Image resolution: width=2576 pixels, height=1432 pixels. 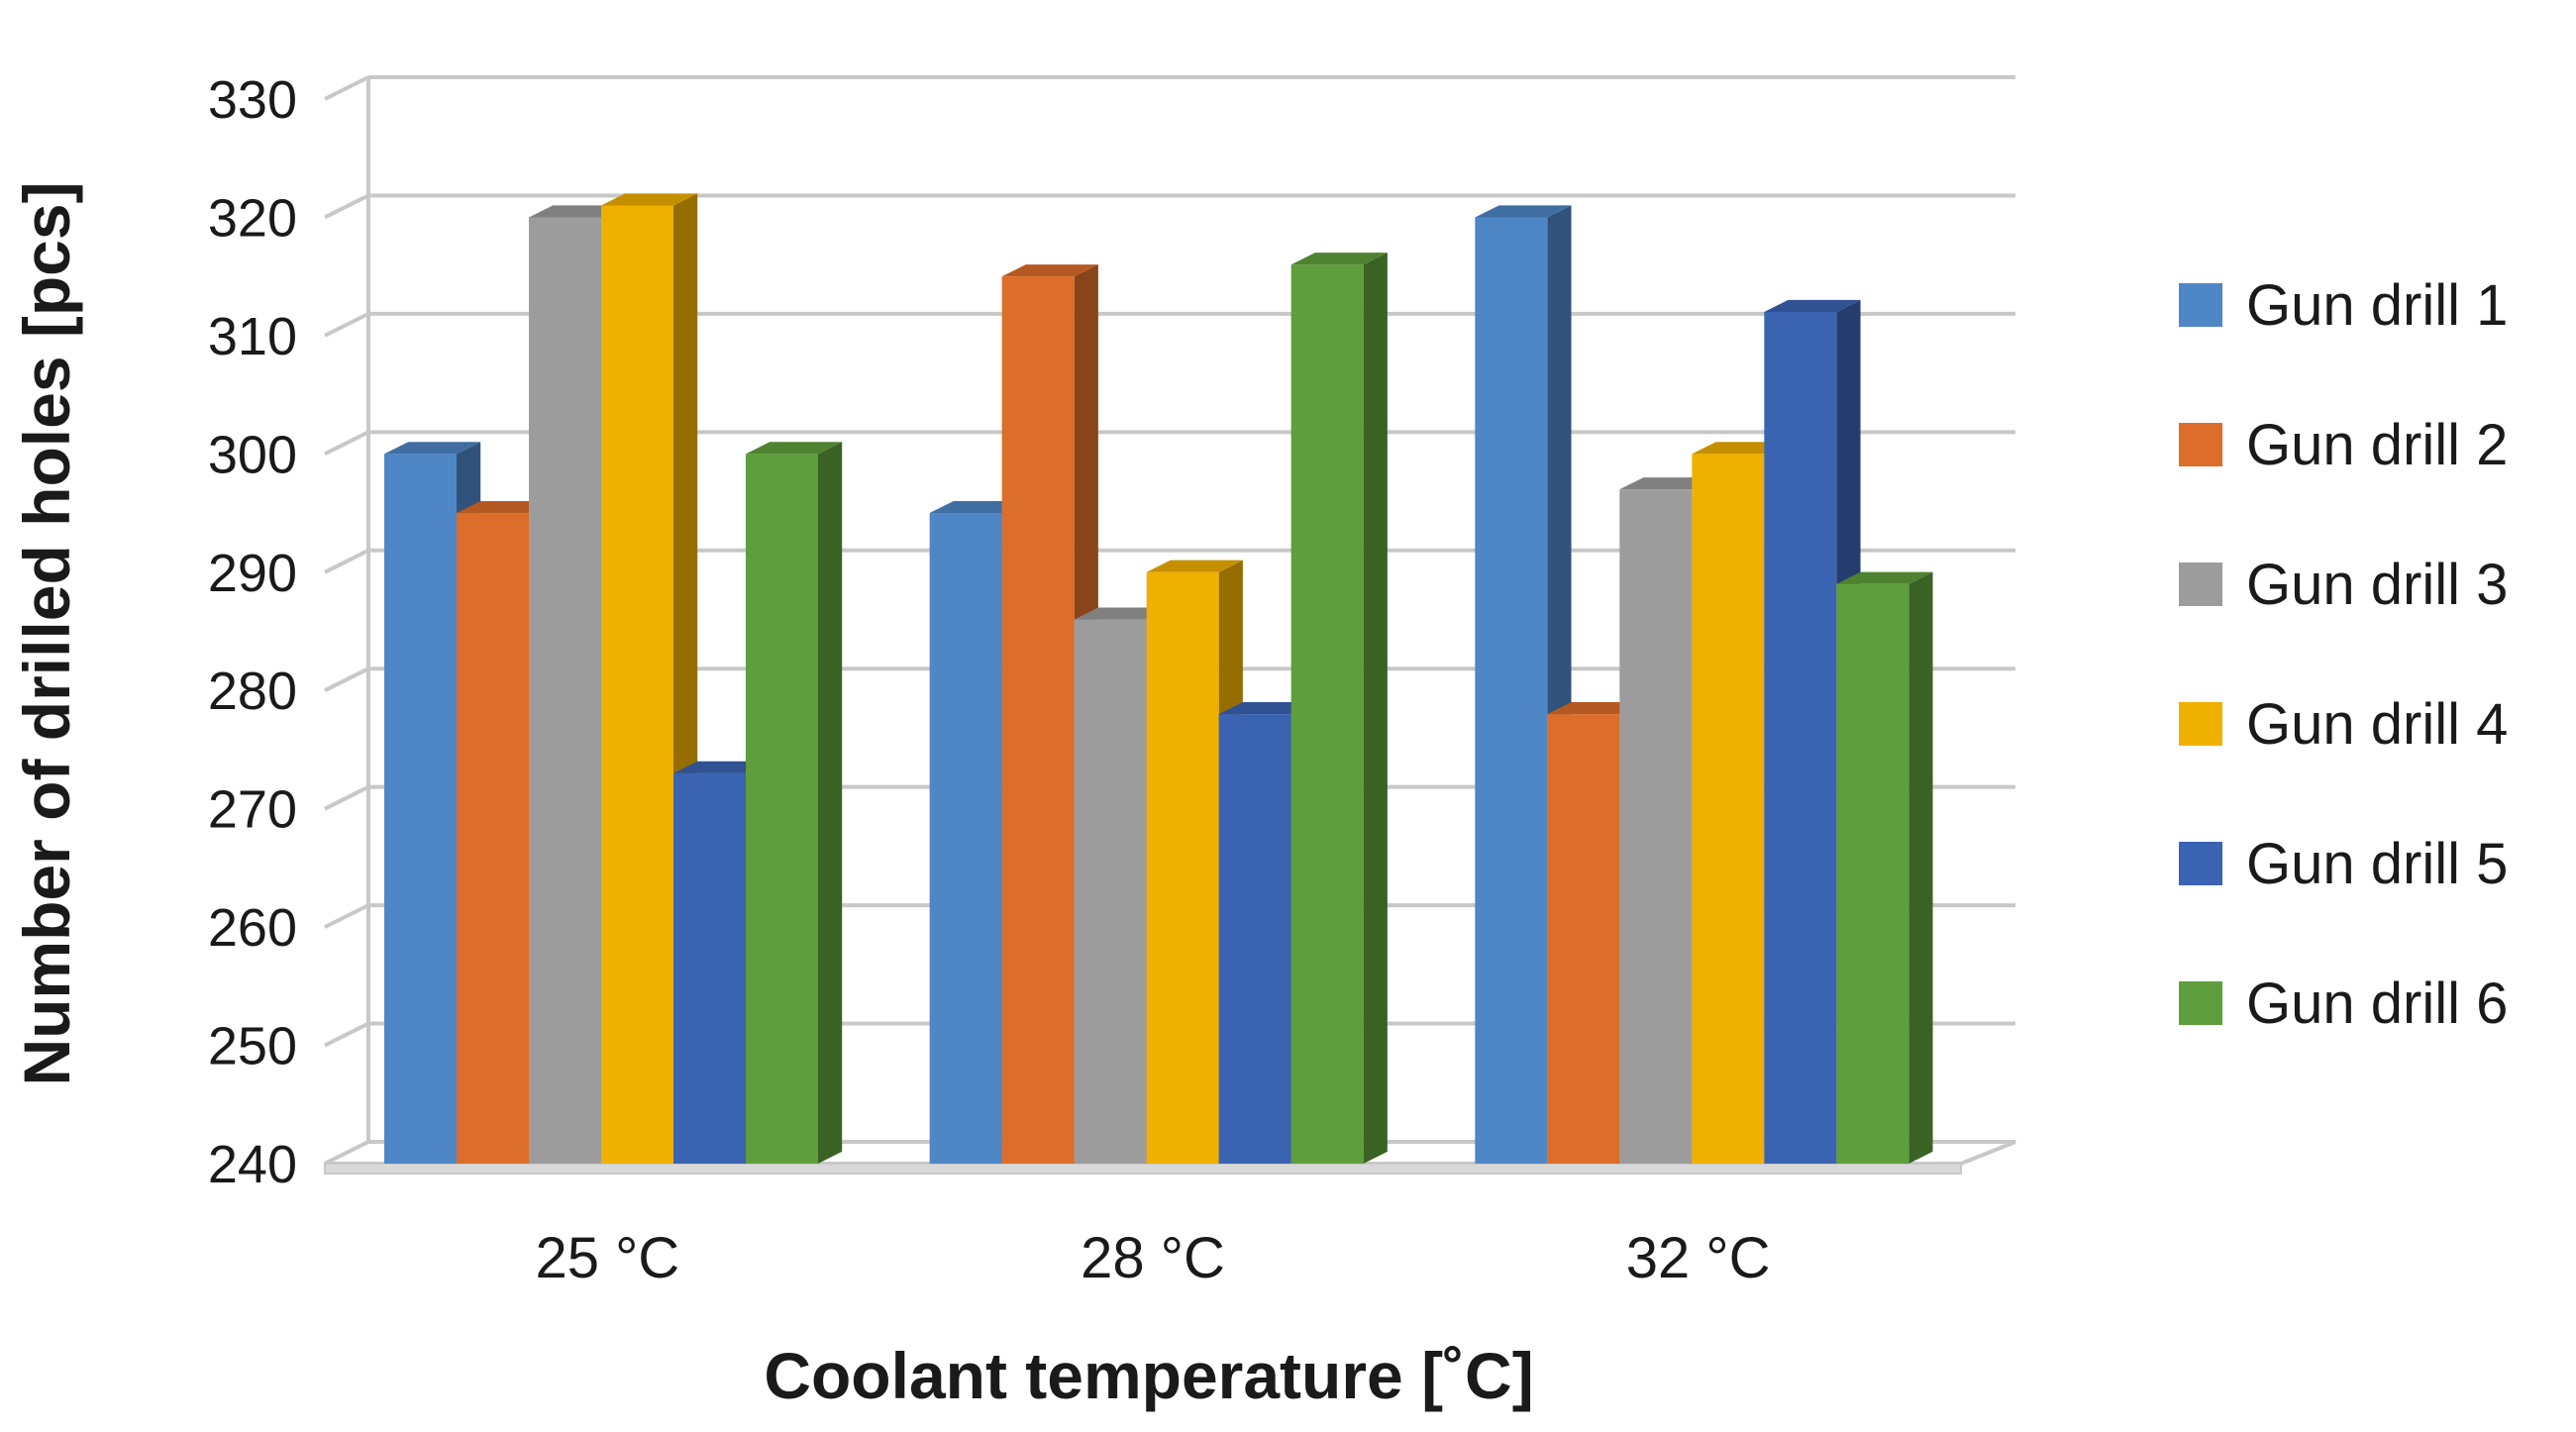 I want to click on legend-label: Gun drill 5, so click(x=2377, y=864).